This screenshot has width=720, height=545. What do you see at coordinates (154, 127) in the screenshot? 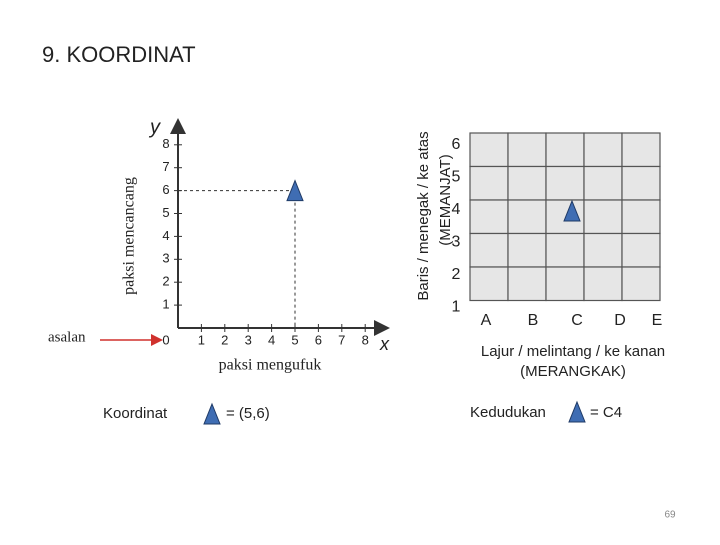
I see `y-label: y` at bounding box center [154, 127].